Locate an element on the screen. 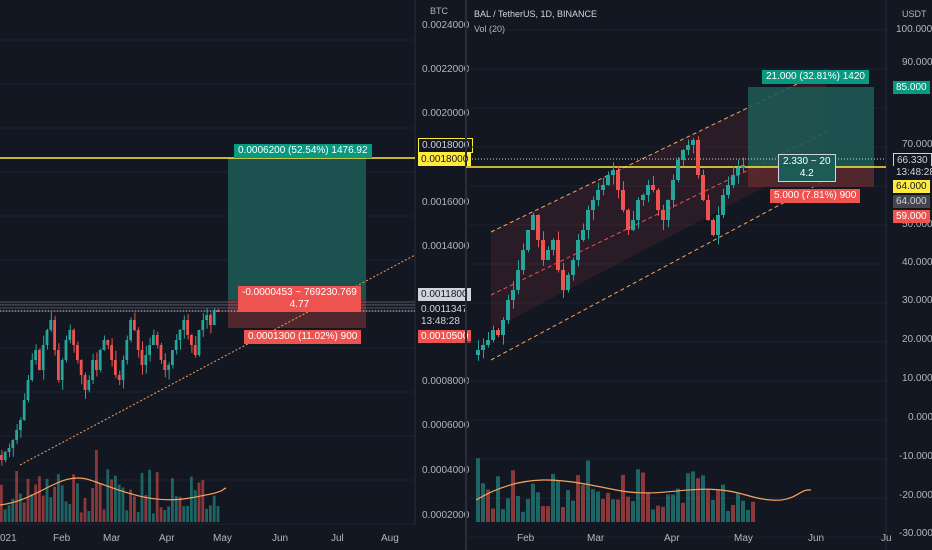 The height and width of the screenshot is (550, 932). panel-divider is located at coordinates (466, 275).